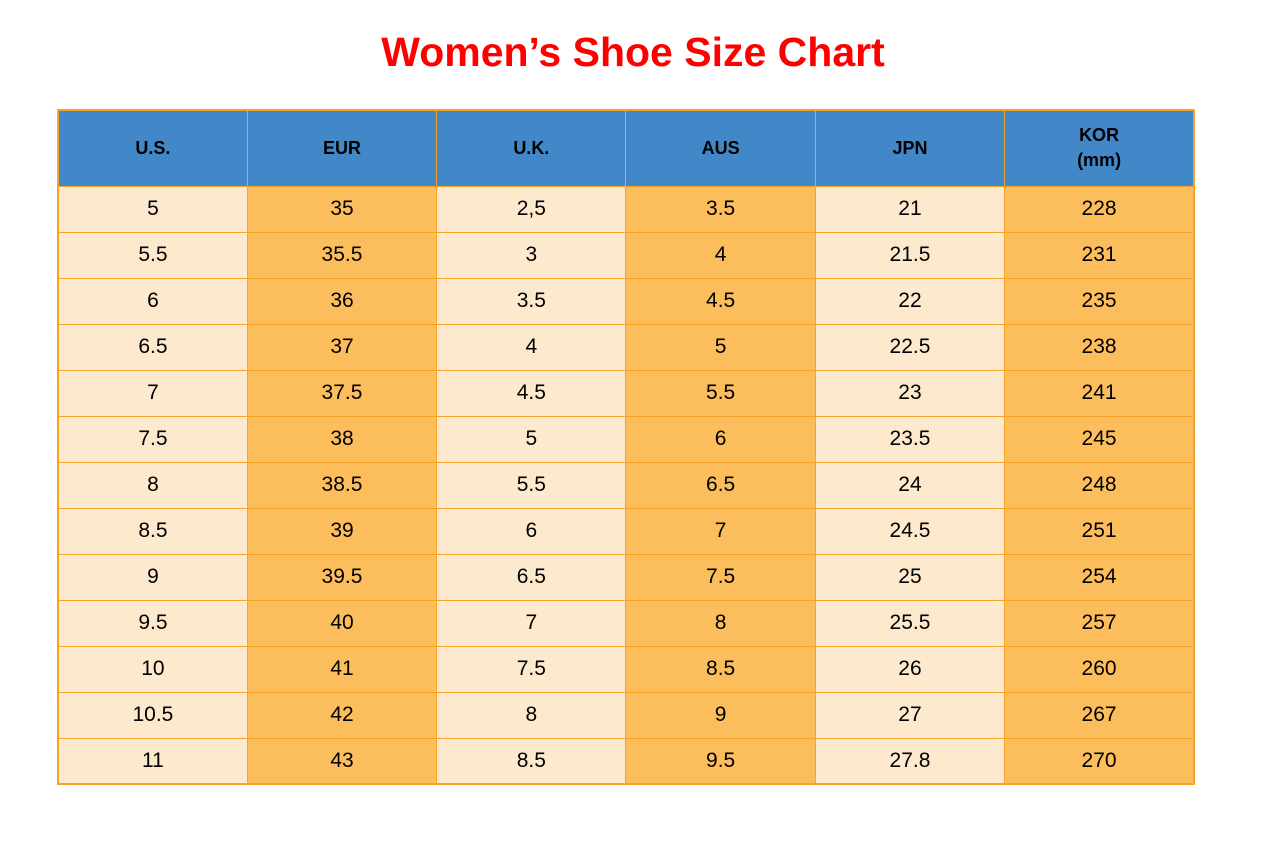  I want to click on table-cell: 25, so click(910, 577).